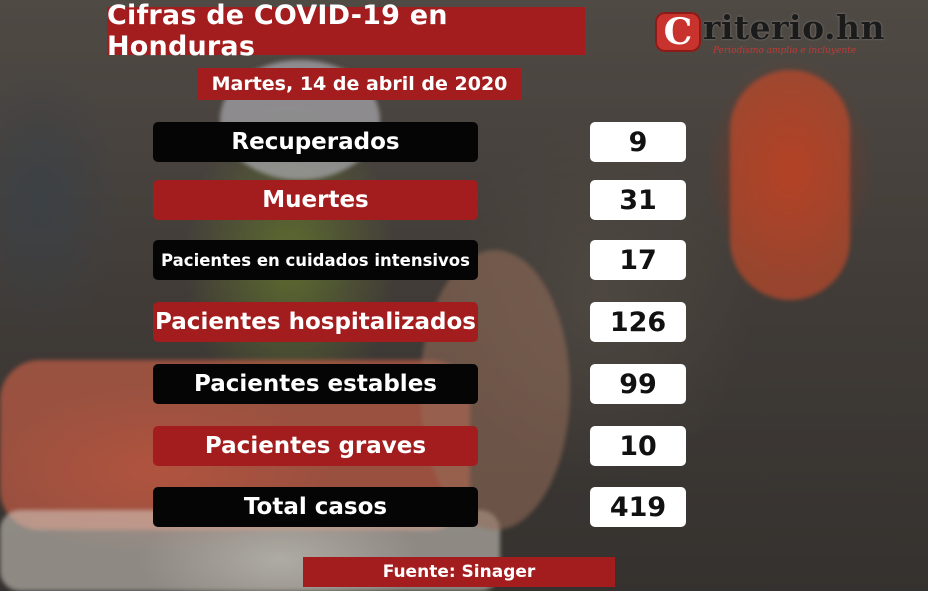 The height and width of the screenshot is (591, 928). I want to click on logo-mark-icon: C, so click(678, 32).